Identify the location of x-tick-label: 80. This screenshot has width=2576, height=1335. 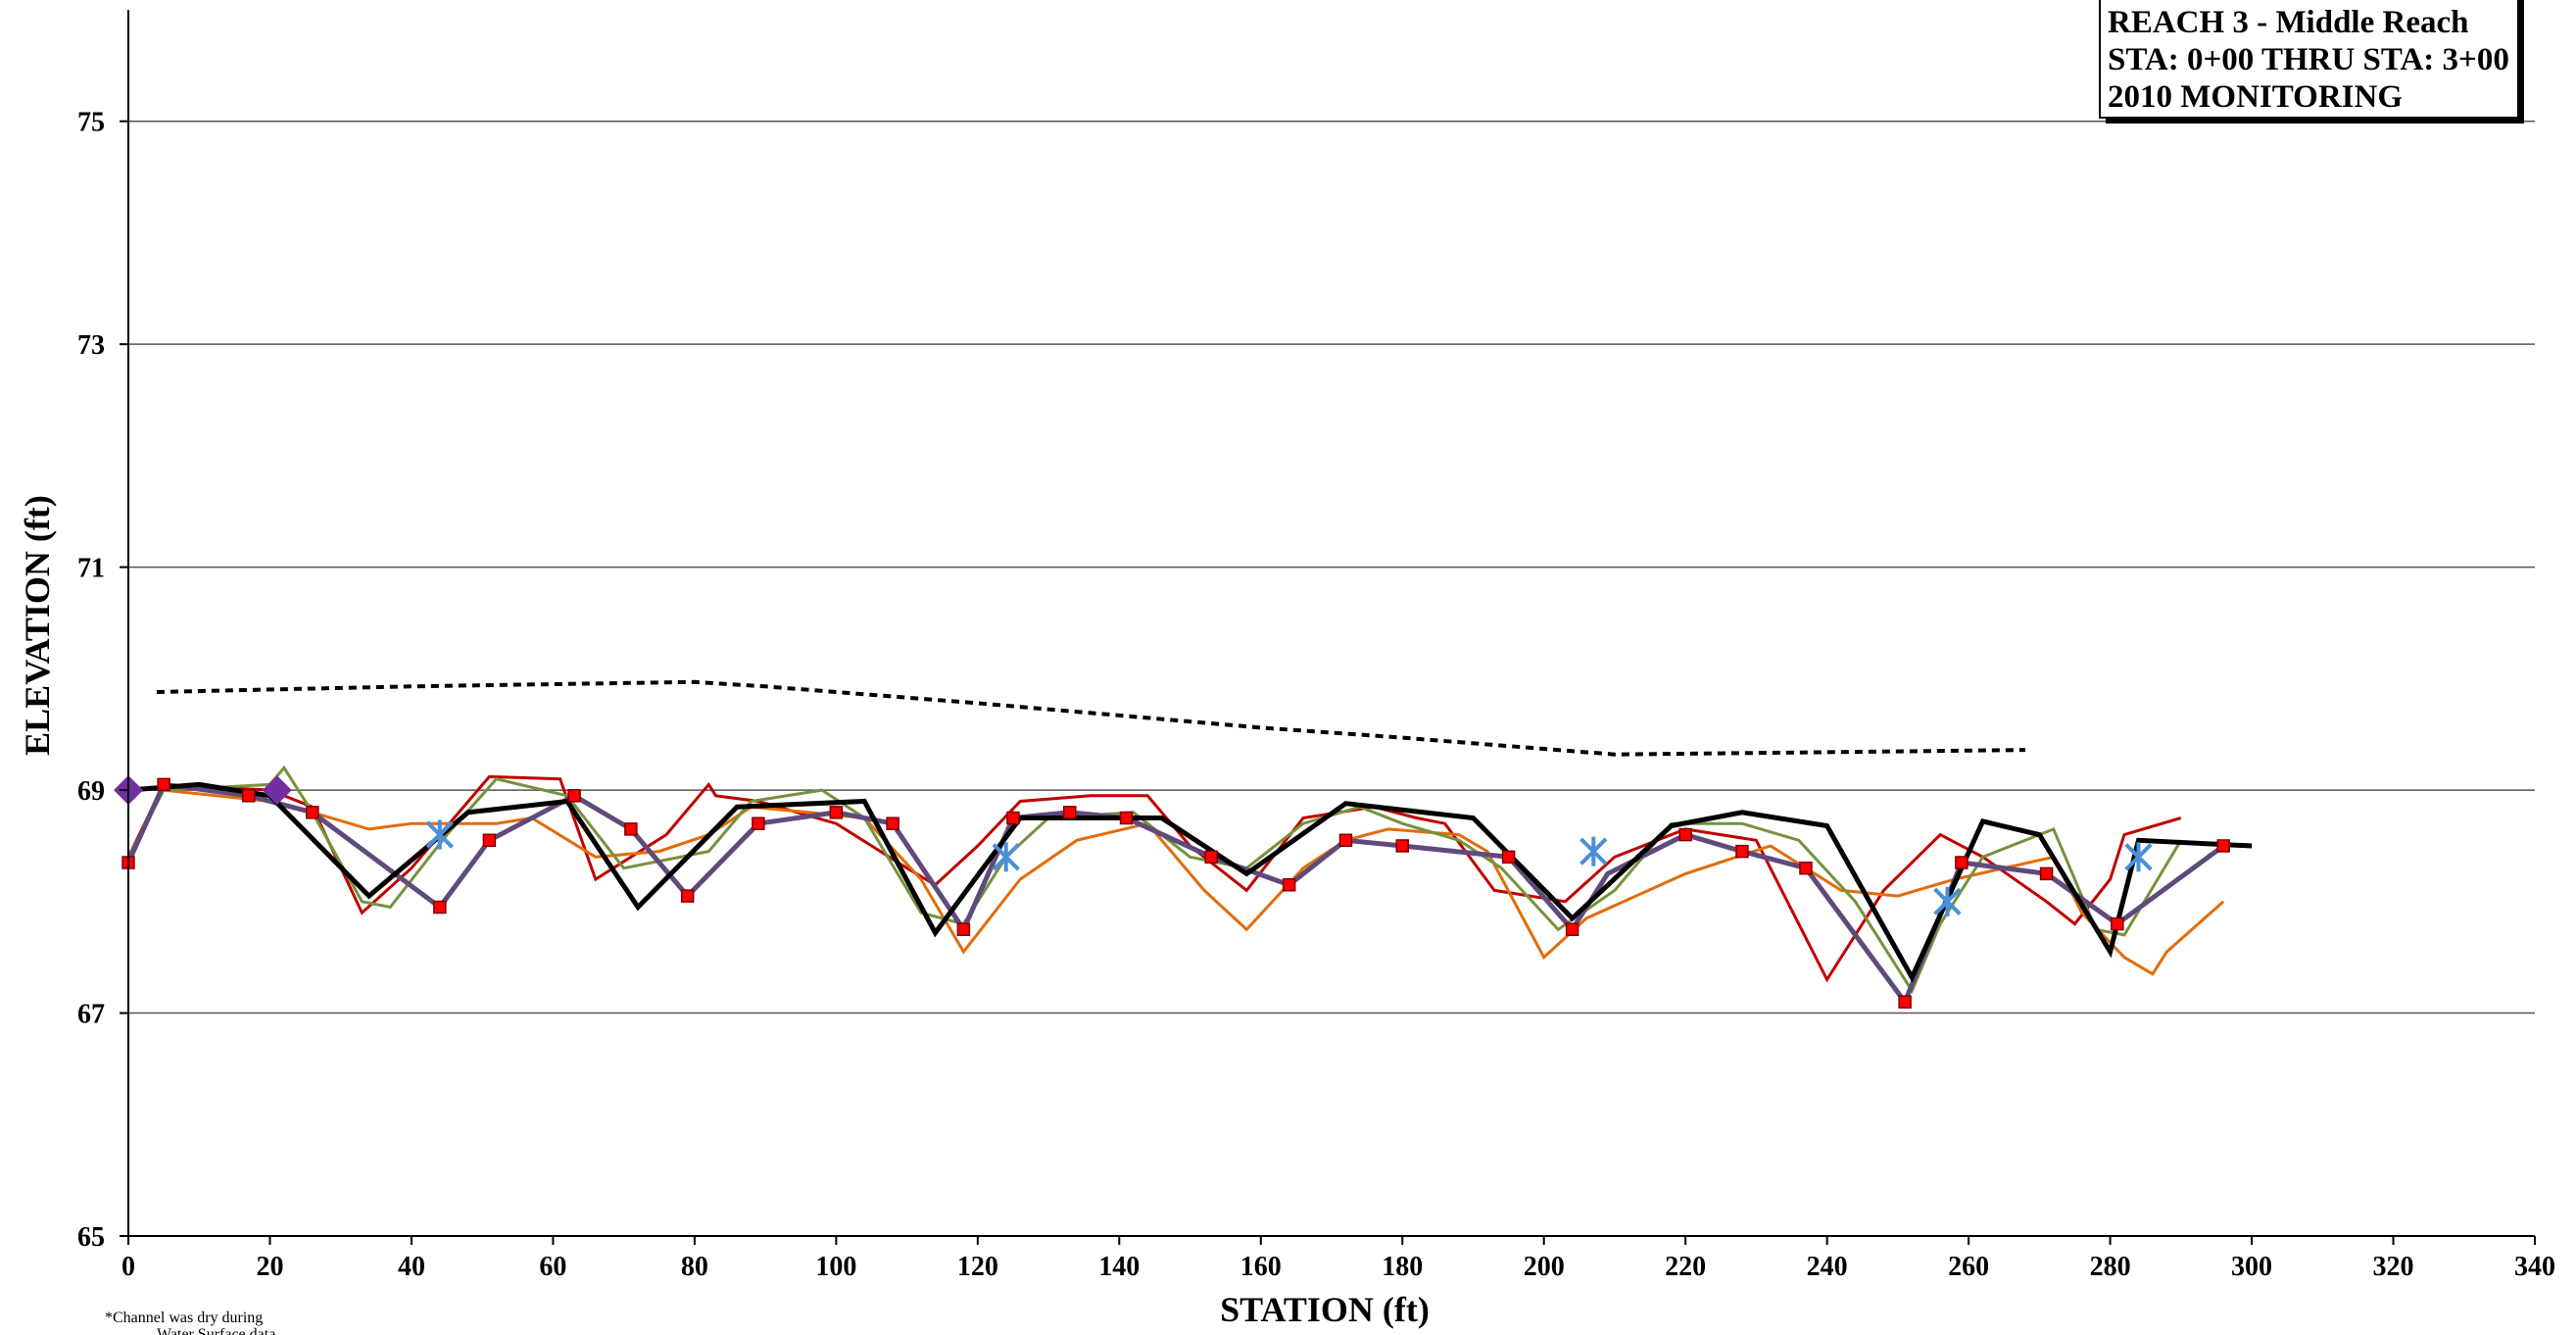
(694, 1267).